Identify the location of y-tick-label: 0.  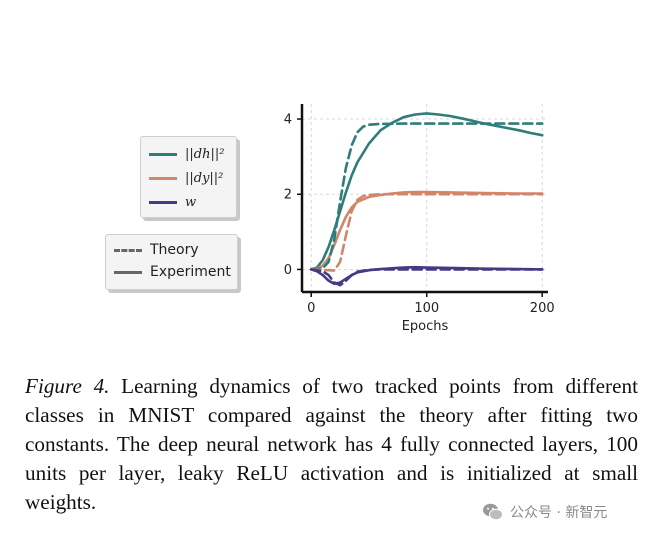
(288, 270).